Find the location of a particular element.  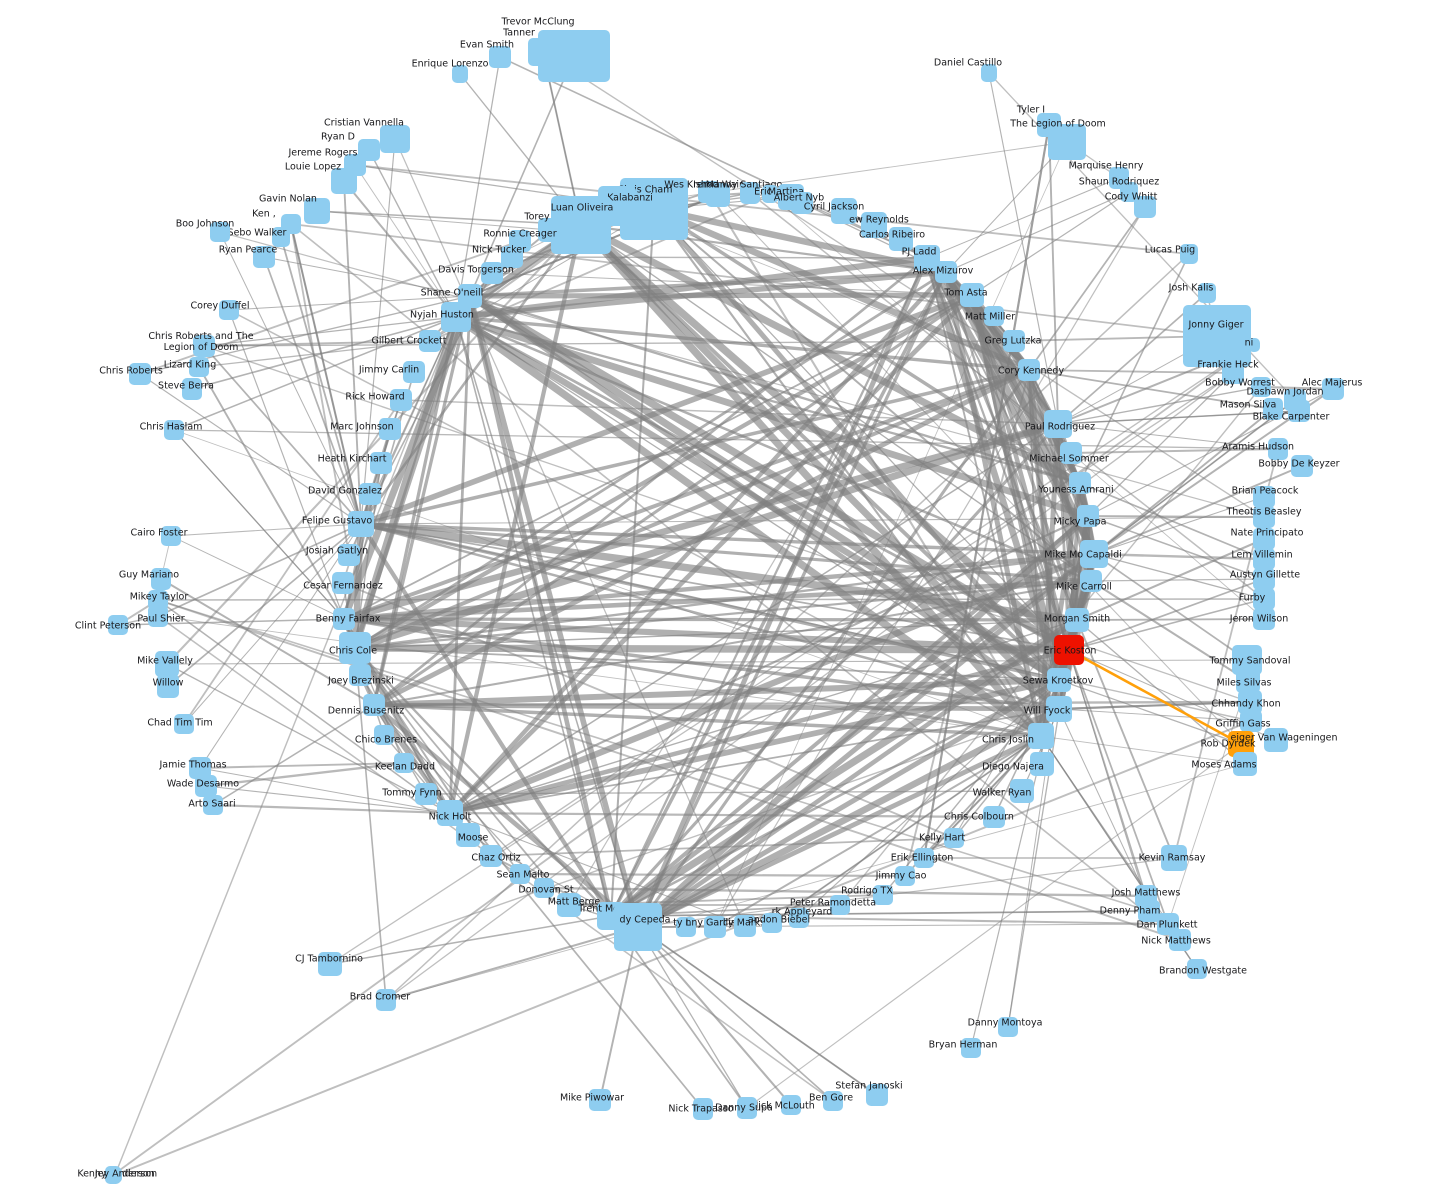

graph-node-zeiger-van-wageningen is located at coordinates (1276, 740).